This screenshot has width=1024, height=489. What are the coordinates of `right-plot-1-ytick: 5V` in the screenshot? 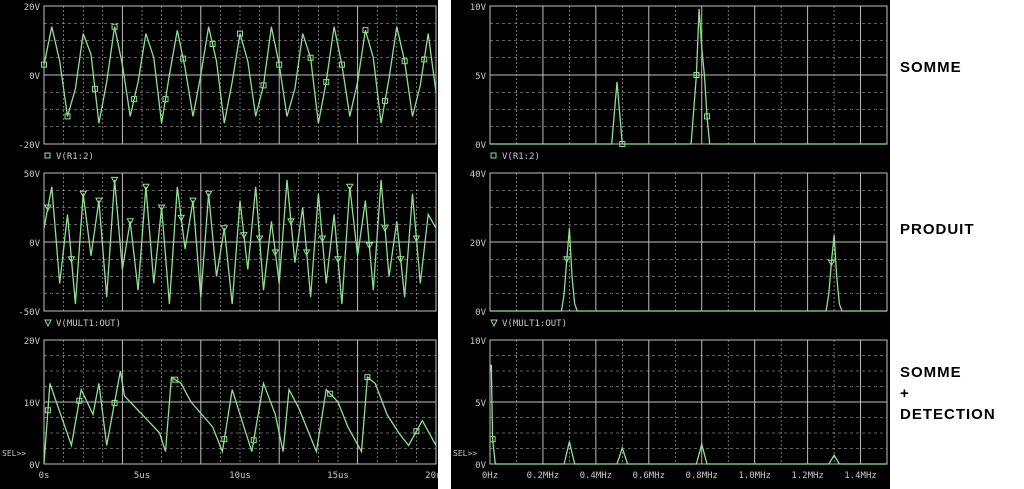 It's located at (480, 77).